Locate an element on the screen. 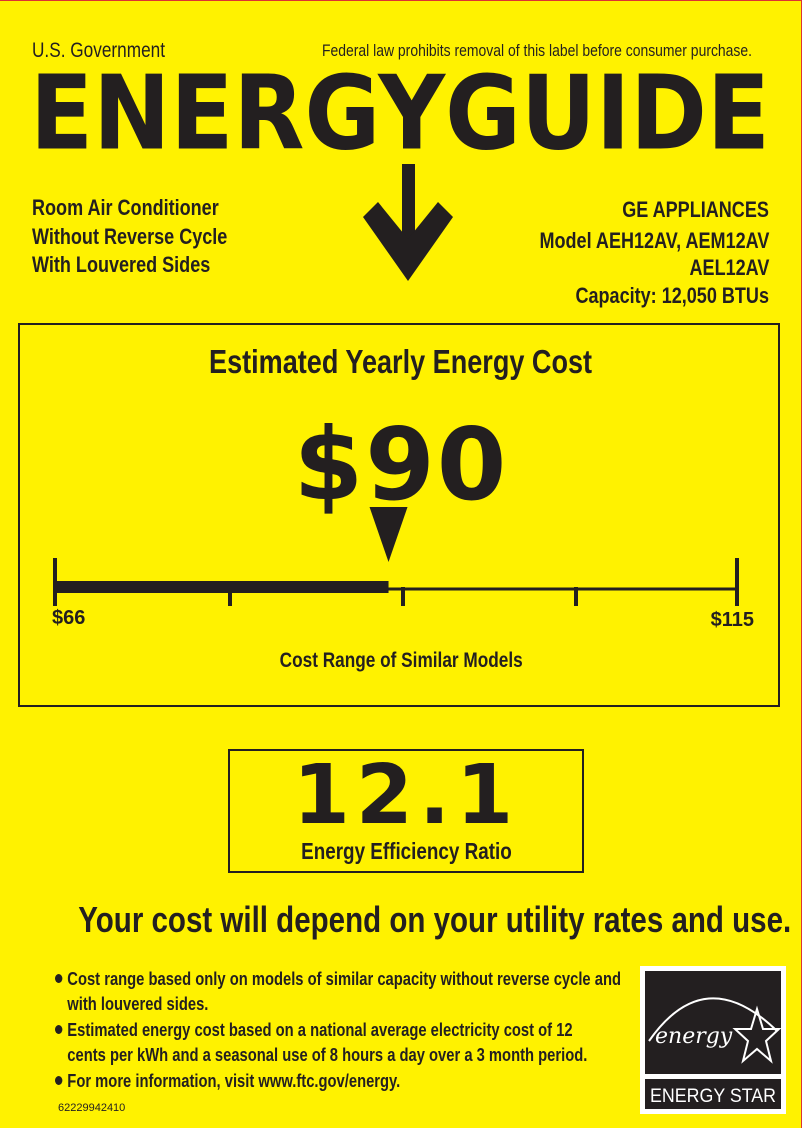 This screenshot has height=1128, width=802. energy-star-logo: energy ENERGY STAR is located at coordinates (713, 1040).